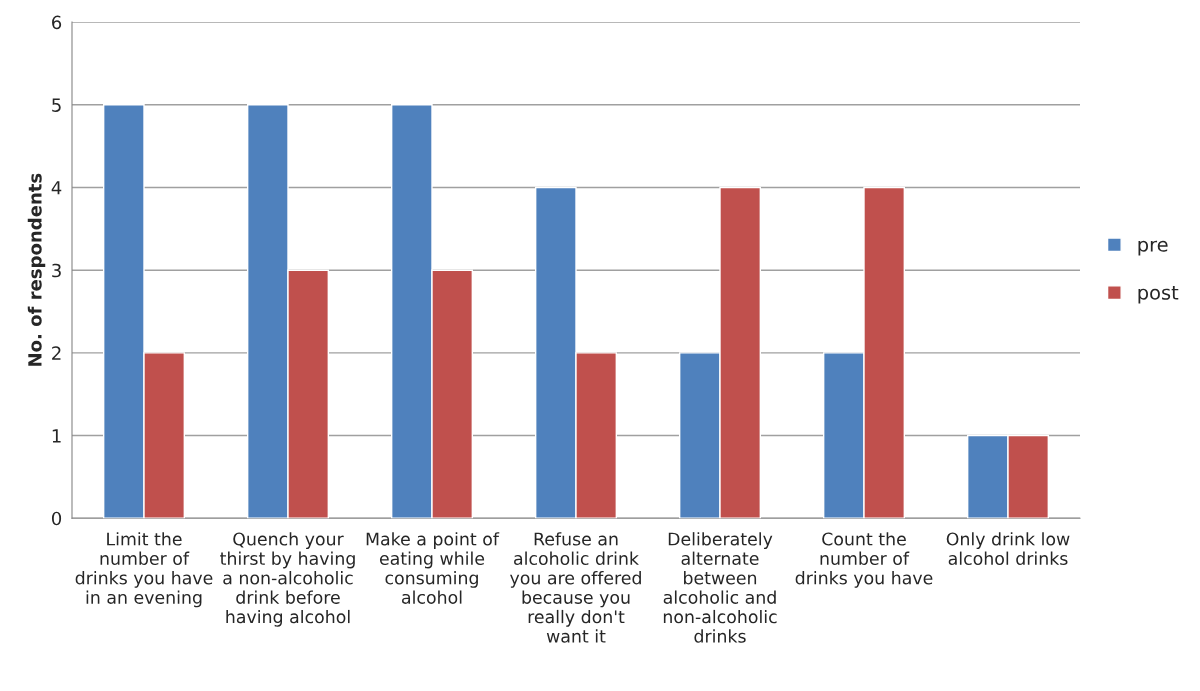  I want to click on x-tick-label: Deliberately alternate between alcoholic and non-alcoholic drinks, so click(720, 587).